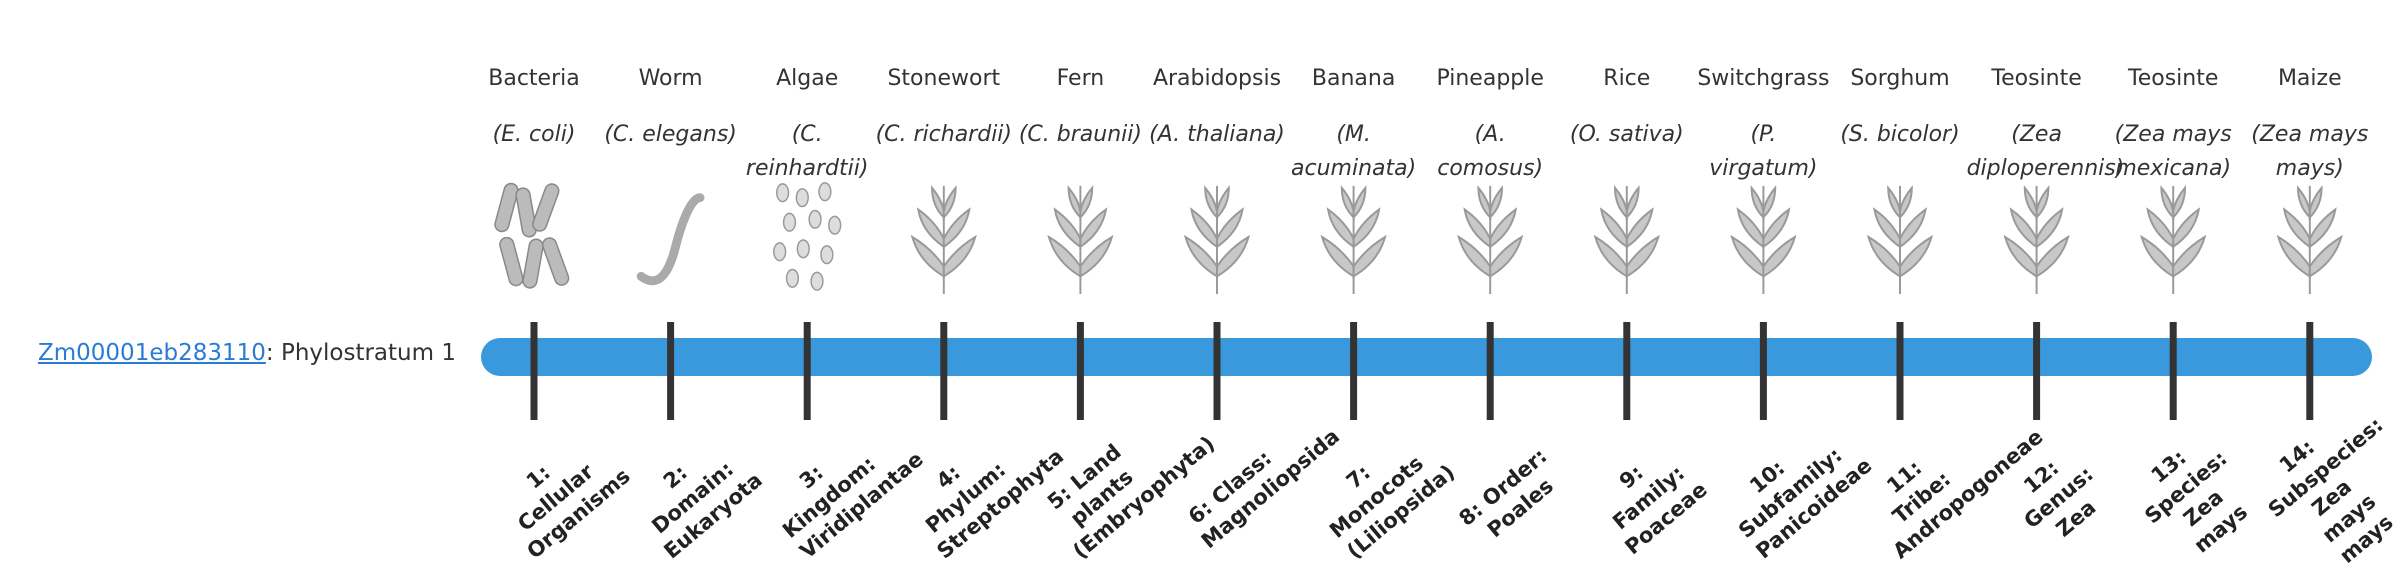 The height and width of the screenshot is (580, 2400). I want to click on organism-species: (P. virgatum), so click(1763, 151).